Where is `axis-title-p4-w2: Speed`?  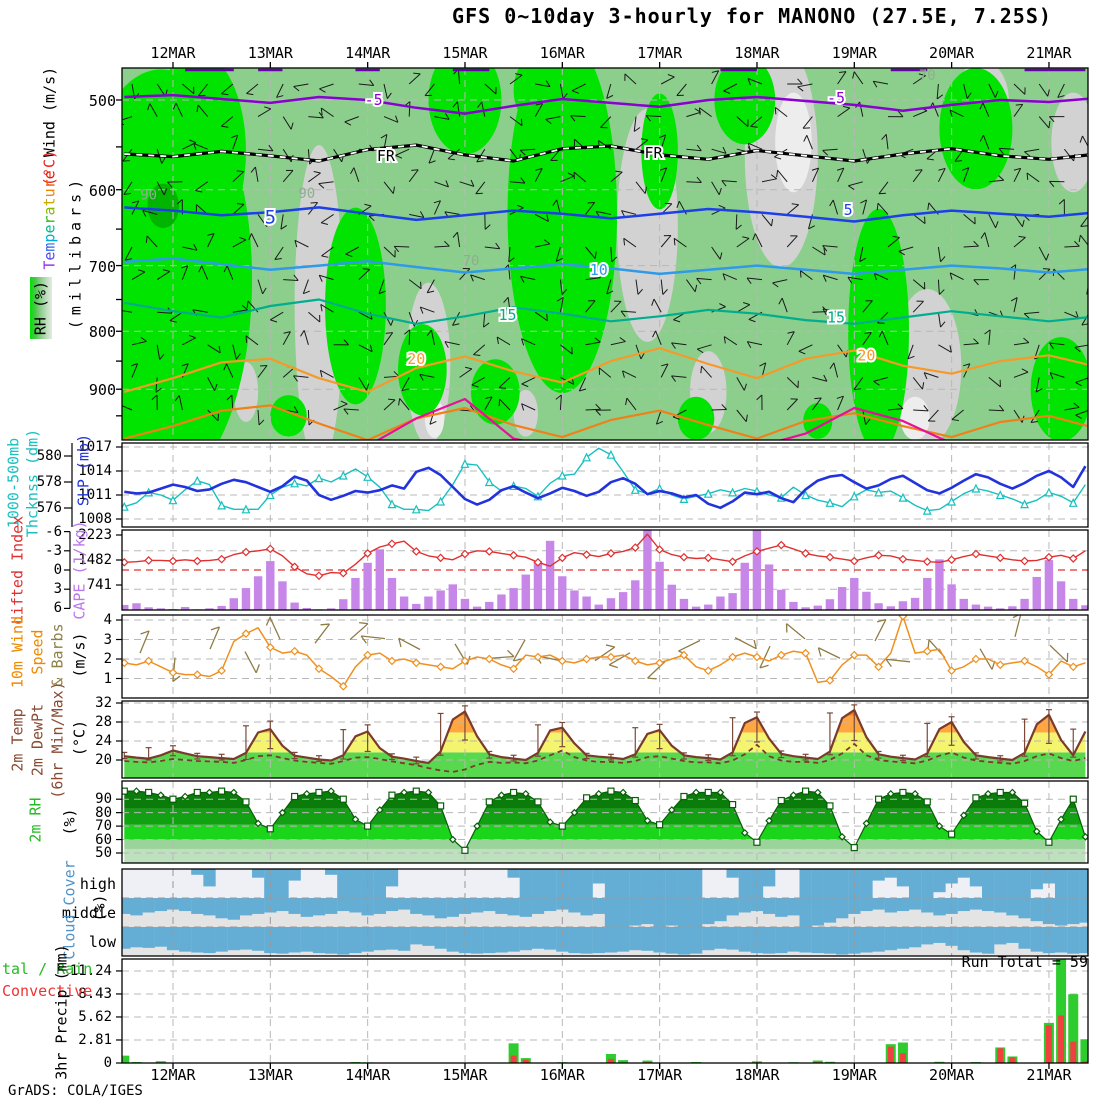 axis-title-p4-w2: Speed is located at coordinates (37, 652).